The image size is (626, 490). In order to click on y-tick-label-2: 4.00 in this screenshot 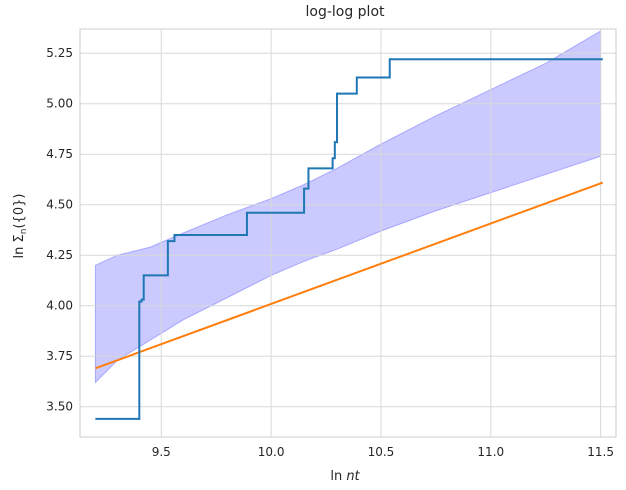, I will do `click(59, 306)`.